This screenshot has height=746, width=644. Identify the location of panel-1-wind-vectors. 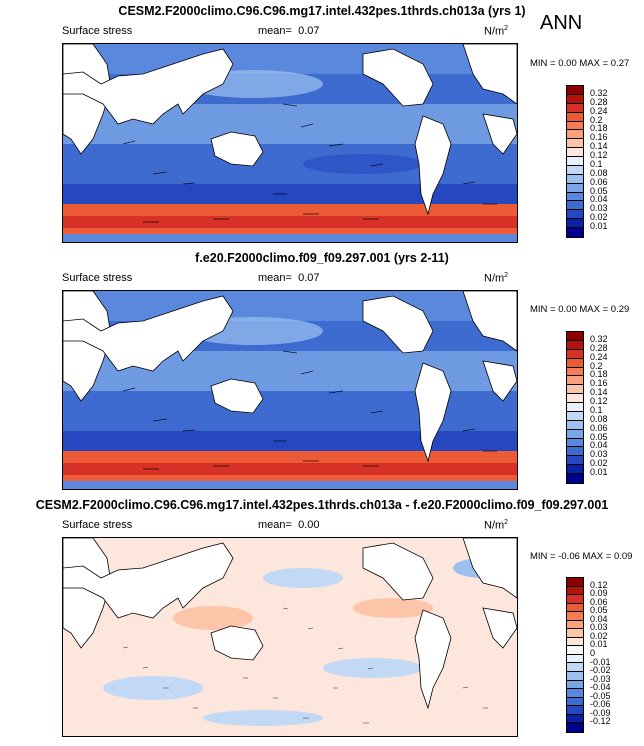
(309, 163).